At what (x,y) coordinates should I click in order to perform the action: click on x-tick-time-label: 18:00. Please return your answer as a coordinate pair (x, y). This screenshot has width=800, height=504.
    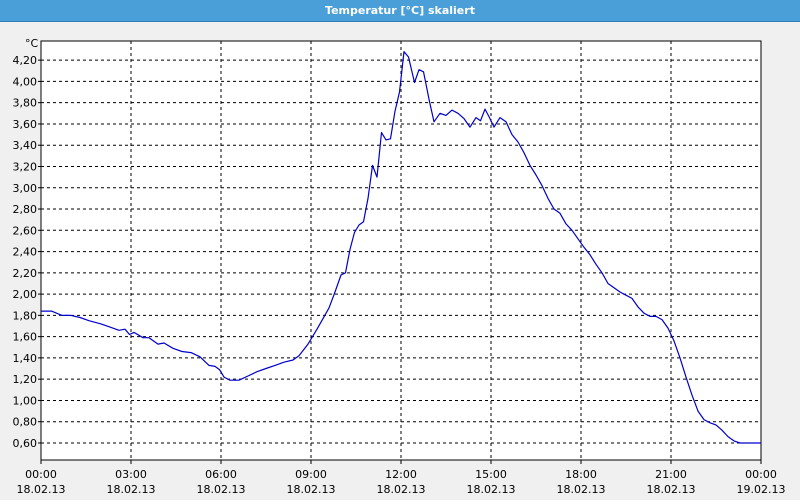
    Looking at the image, I should click on (581, 474).